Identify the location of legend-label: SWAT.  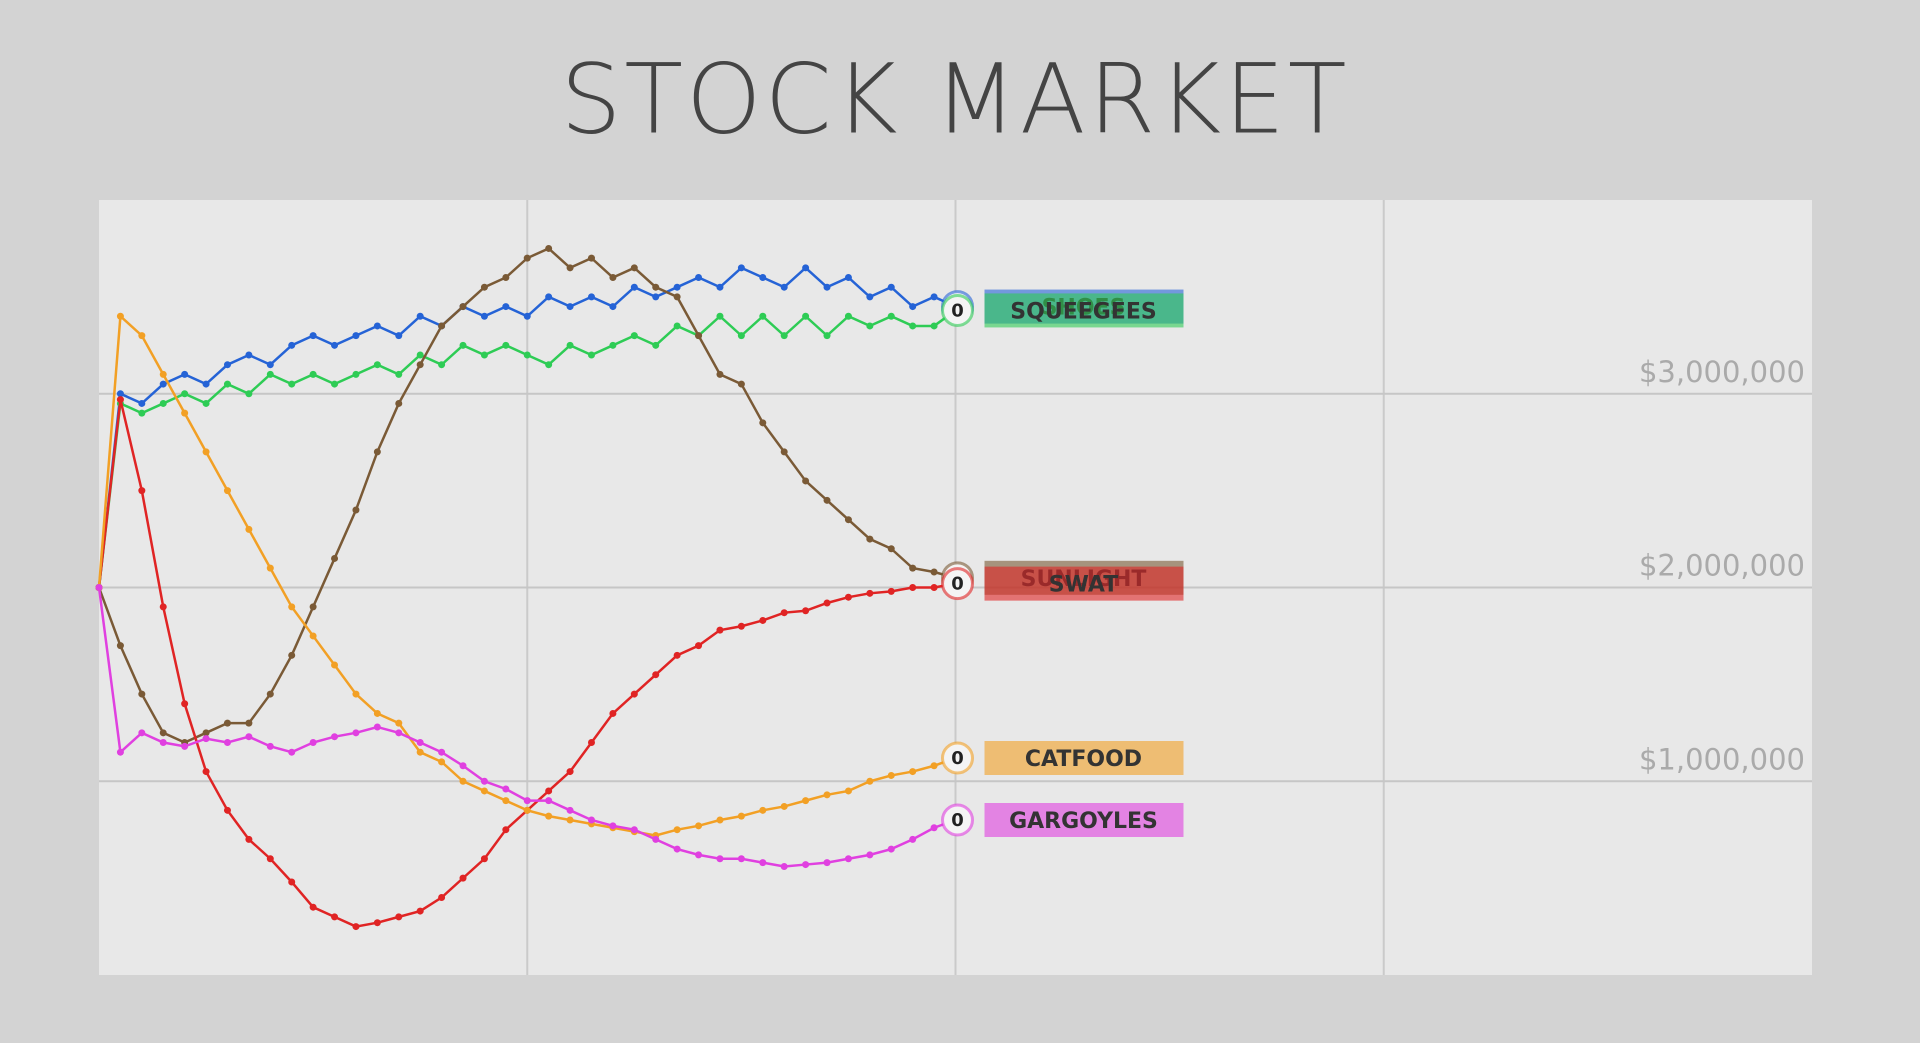
(1083, 585).